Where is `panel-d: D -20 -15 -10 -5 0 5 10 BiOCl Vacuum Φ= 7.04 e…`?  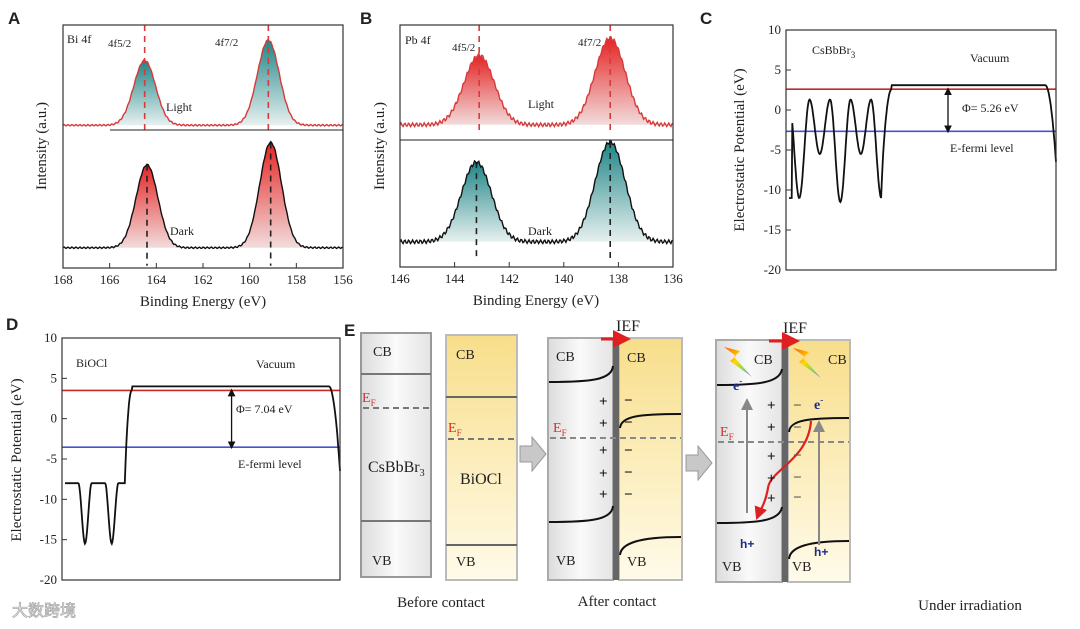 panel-d: D -20 -15 -10 -5 0 5 10 BiOCl Vacuum Φ= 7.04 e… is located at coordinates (173, 451).